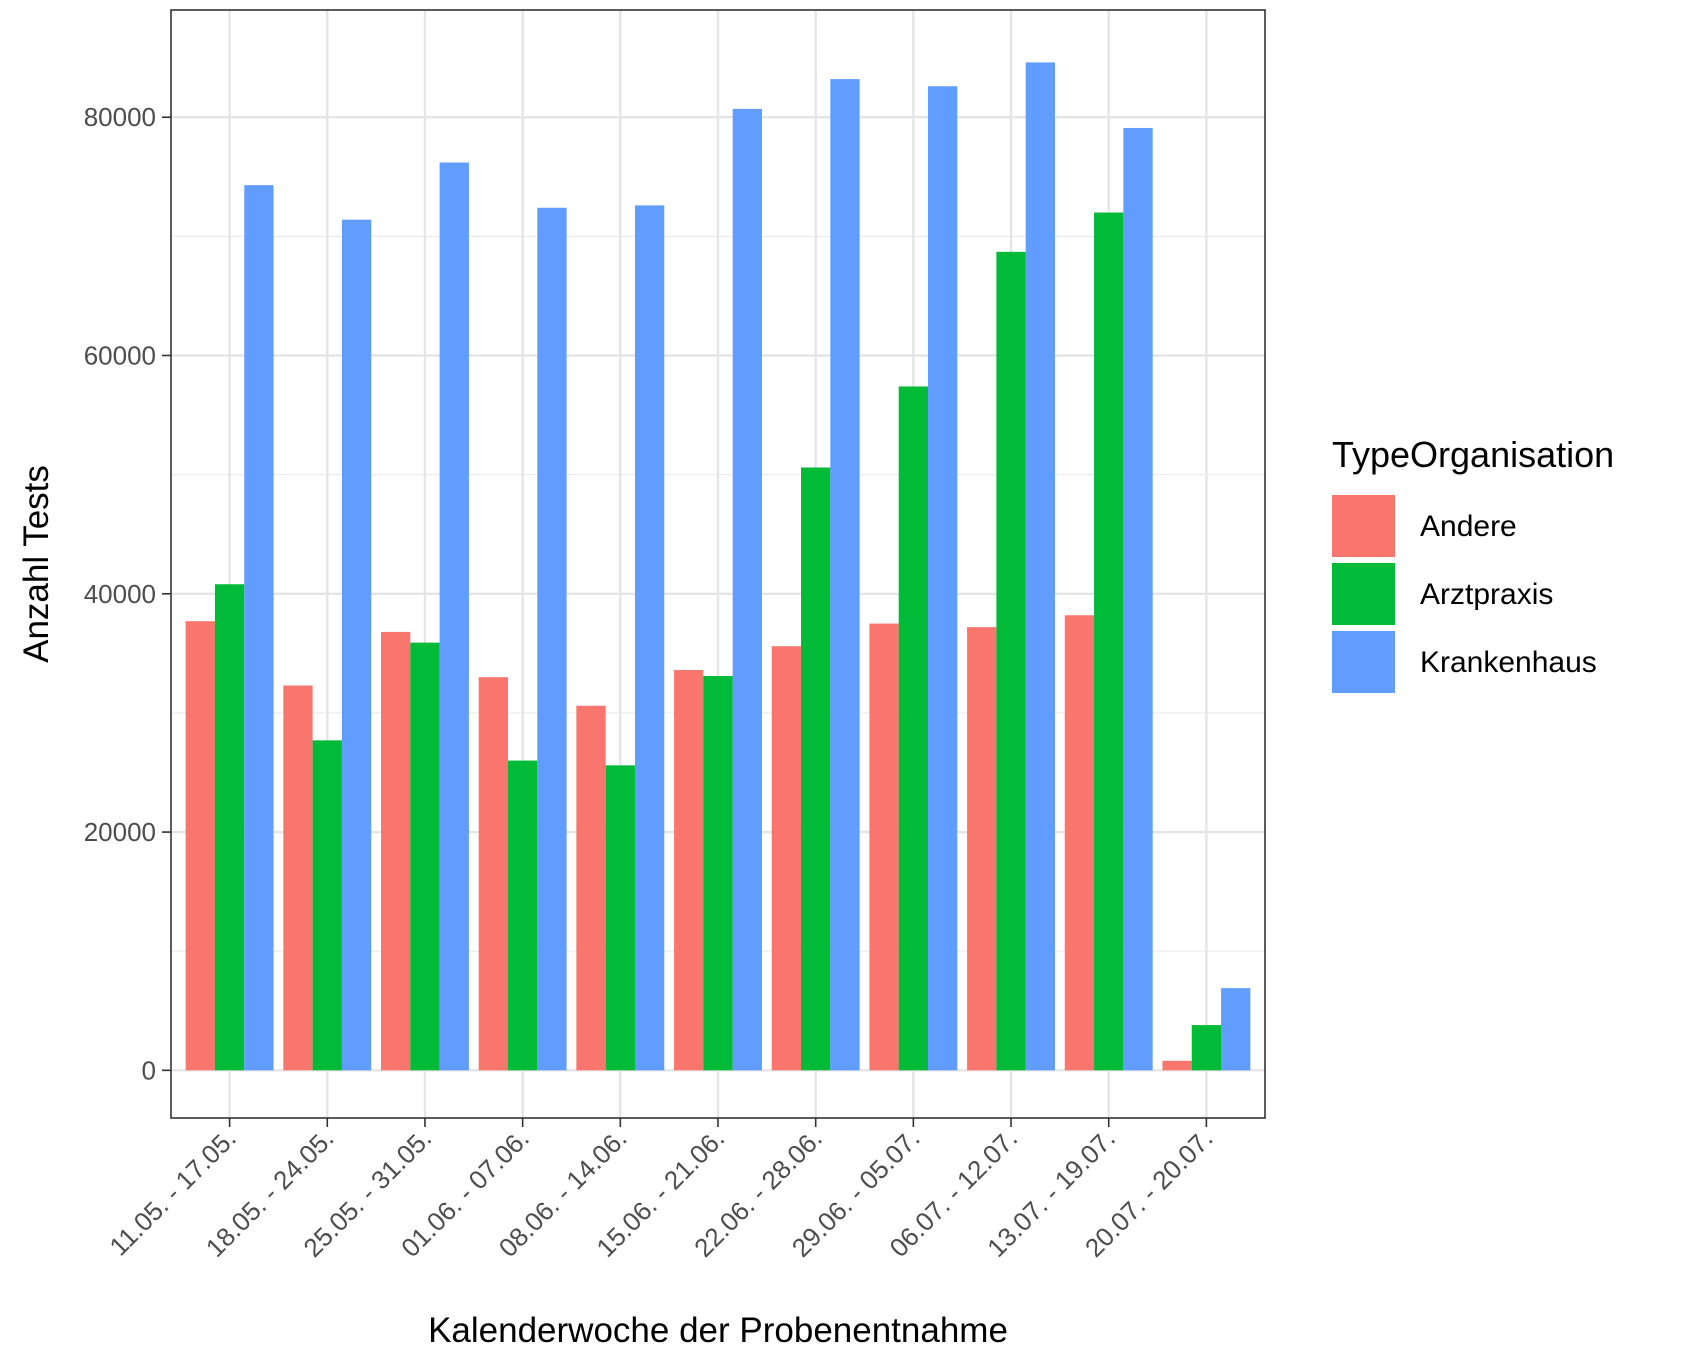  Describe the element at coordinates (718, 1328) in the screenshot. I see `x-axis-title: Kalenderwoche der Probenentnahme` at that location.